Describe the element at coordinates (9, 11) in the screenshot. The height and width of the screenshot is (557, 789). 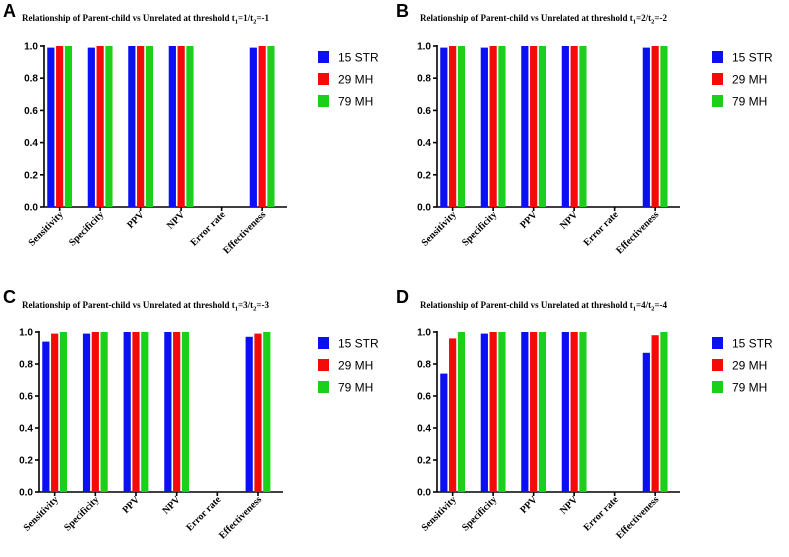
I see `panel-letter: A` at that location.